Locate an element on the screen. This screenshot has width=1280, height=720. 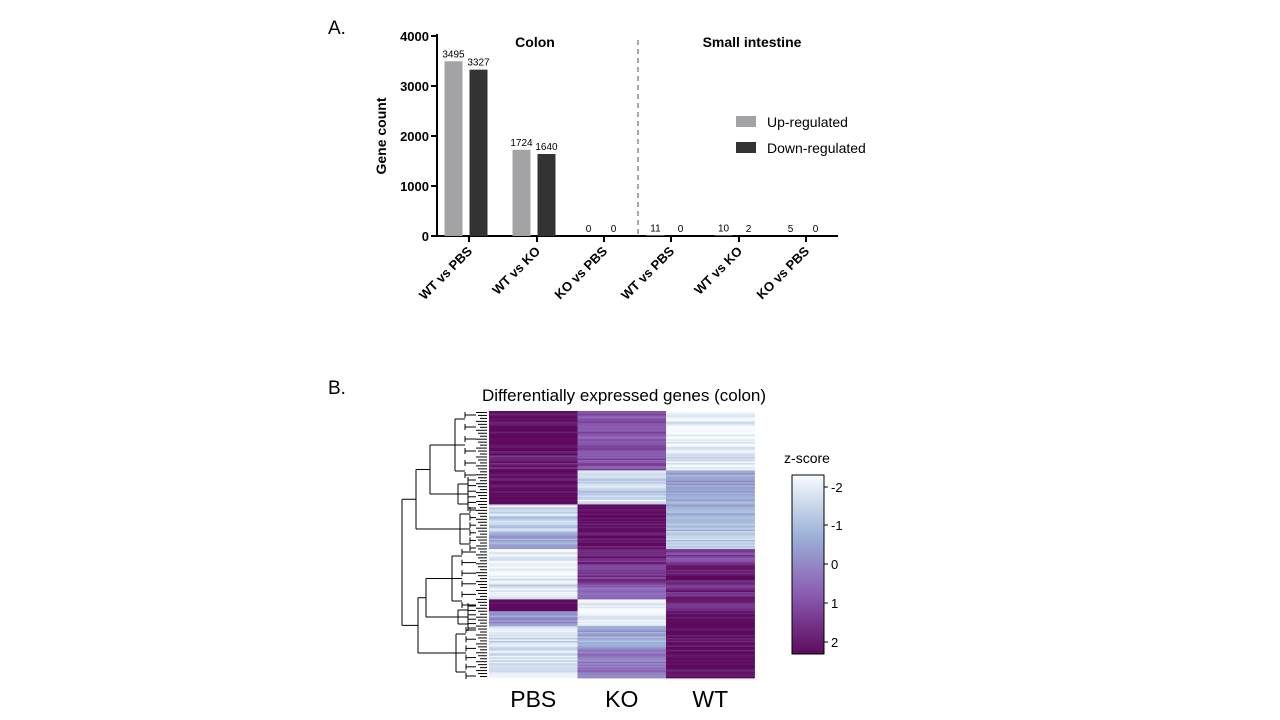
dendrogram is located at coordinates (444, 545).